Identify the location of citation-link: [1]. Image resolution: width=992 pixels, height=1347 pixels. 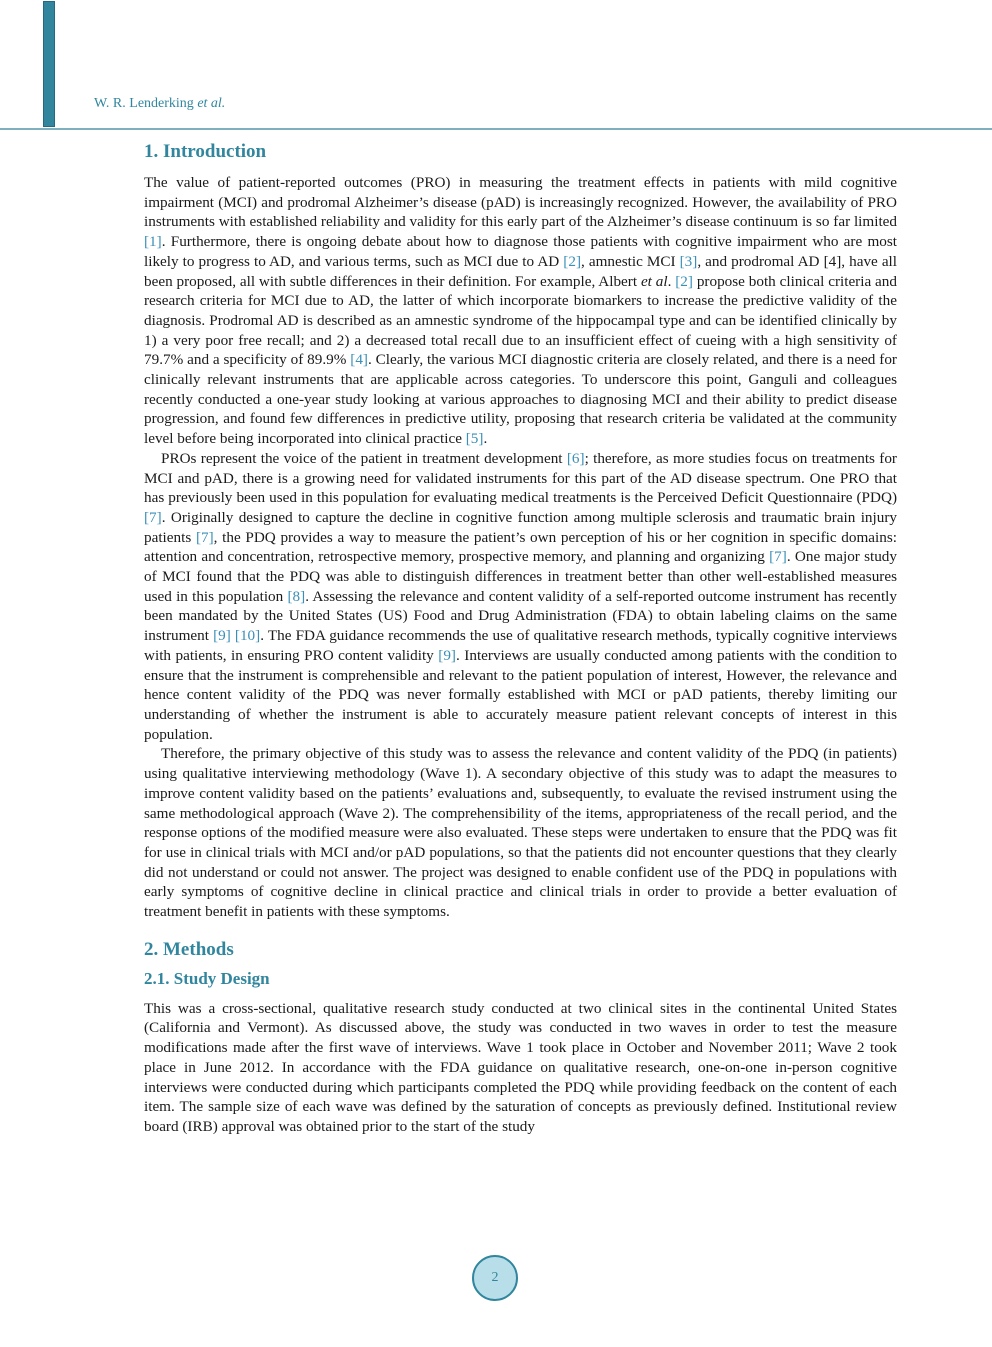
(153, 242).